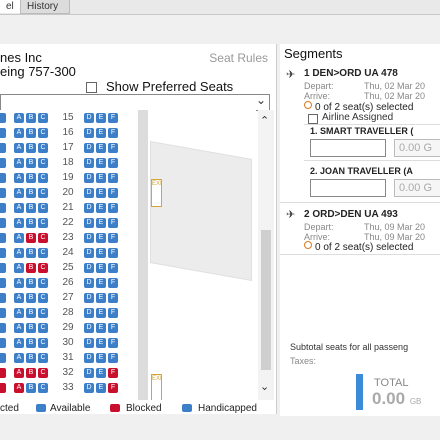 The width and height of the screenshot is (440, 440). Describe the element at coordinates (19, 328) in the screenshot. I see `seat-29A: A` at that location.